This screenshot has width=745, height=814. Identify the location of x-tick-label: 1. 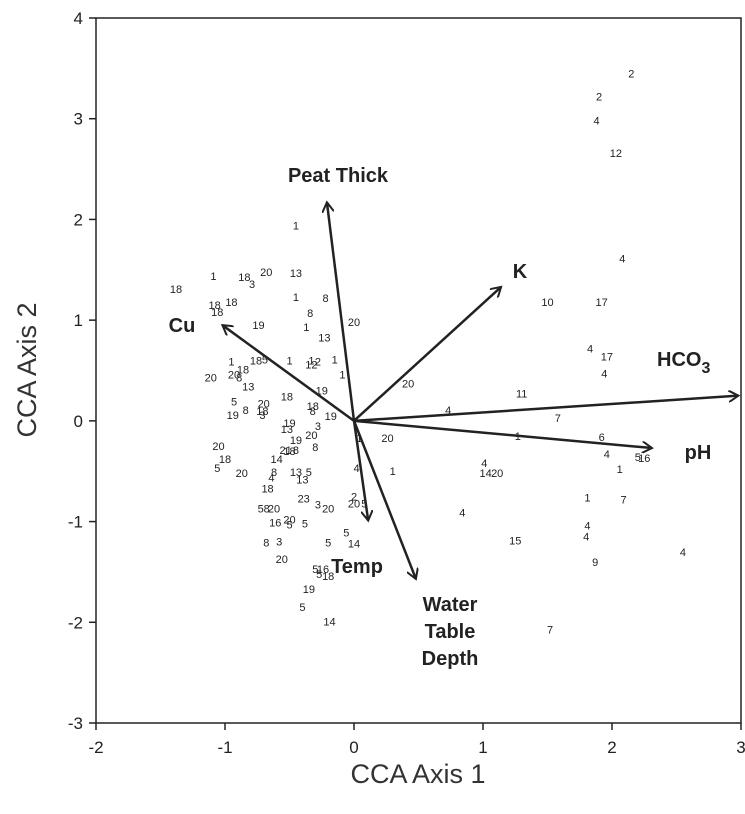
(482, 747).